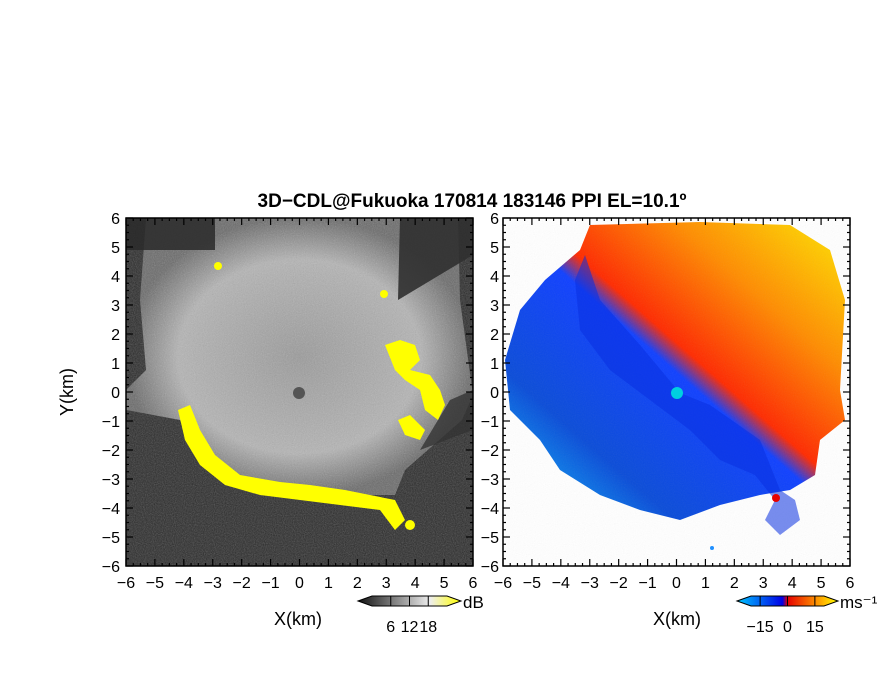  I want to click on colorbar-tick-label: 18, so click(428, 627).